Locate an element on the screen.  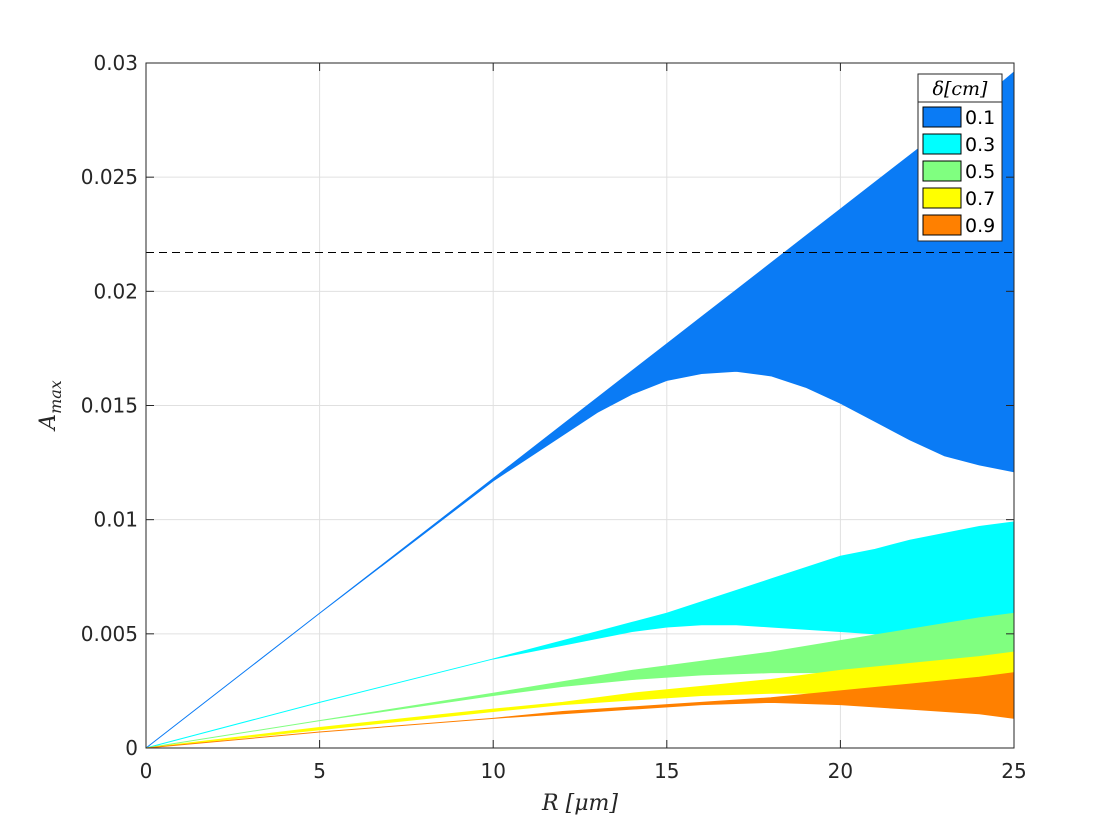
x-tick-label: 0 is located at coordinates (146, 771).